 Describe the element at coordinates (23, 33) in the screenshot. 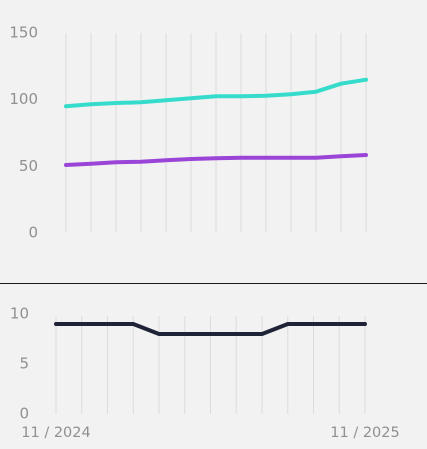

I see `y-tick-label: 150` at that location.